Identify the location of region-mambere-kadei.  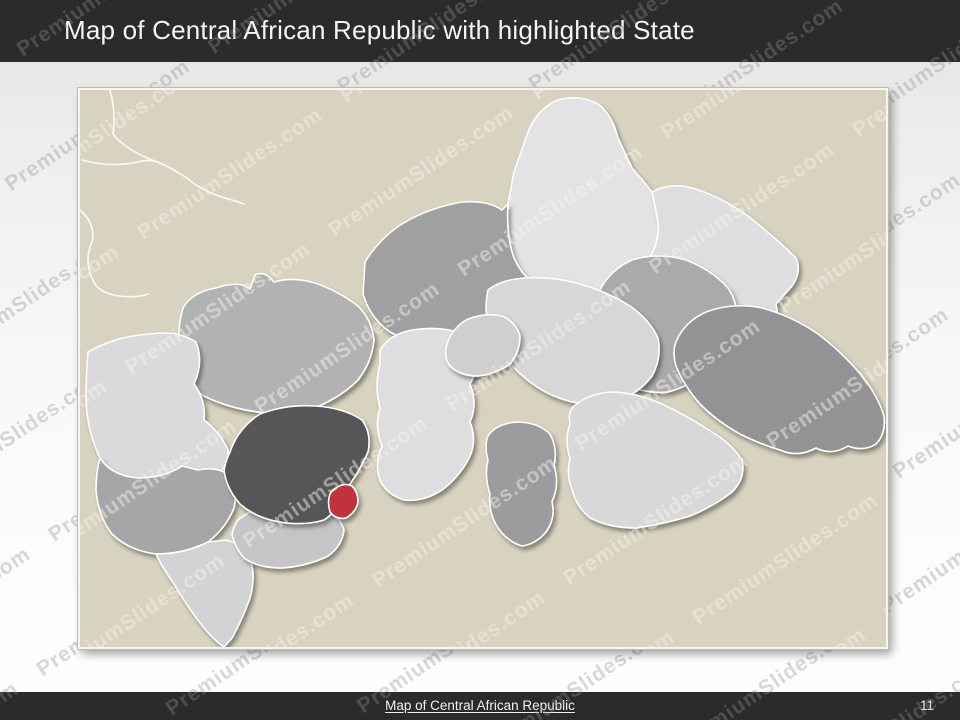
(166, 506).